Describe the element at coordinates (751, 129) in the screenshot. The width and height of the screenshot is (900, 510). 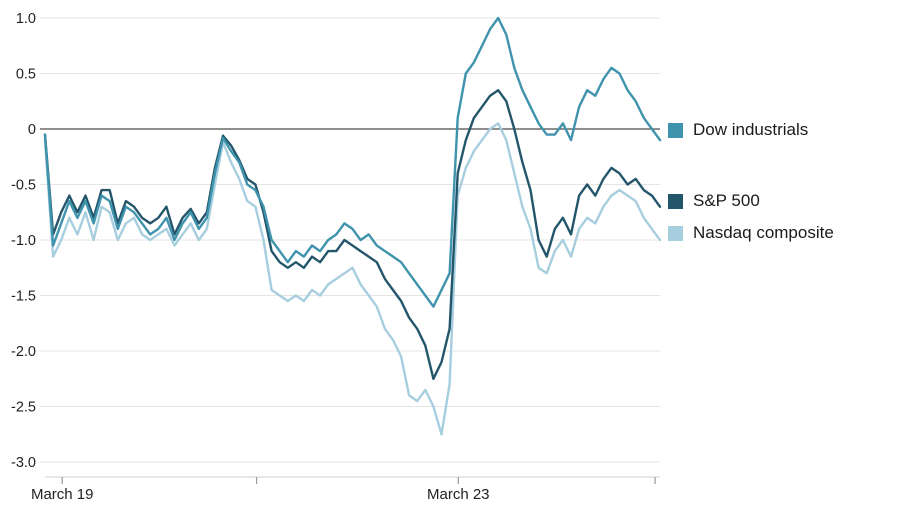
I see `legend-label-dow-industrials: Dow industrials` at that location.